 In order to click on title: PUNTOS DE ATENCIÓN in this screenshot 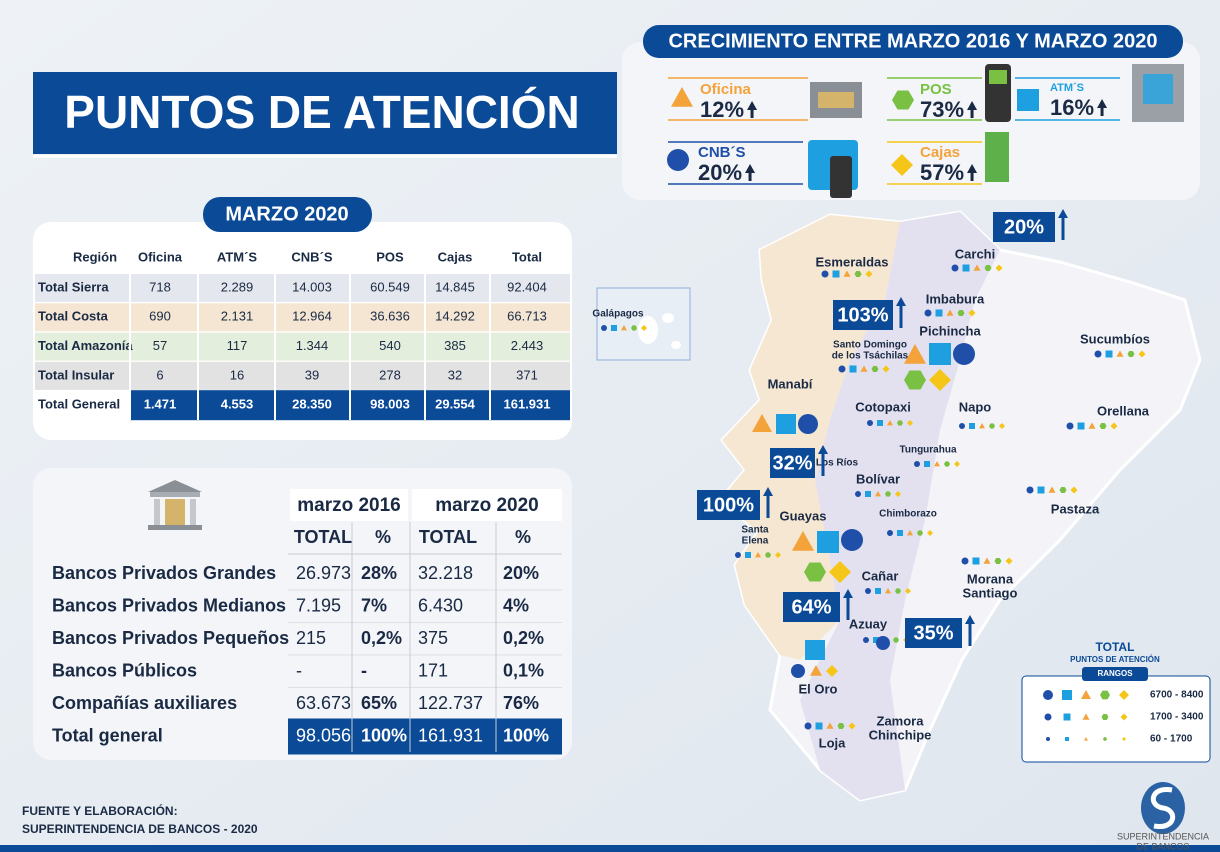, I will do `click(321, 112)`.